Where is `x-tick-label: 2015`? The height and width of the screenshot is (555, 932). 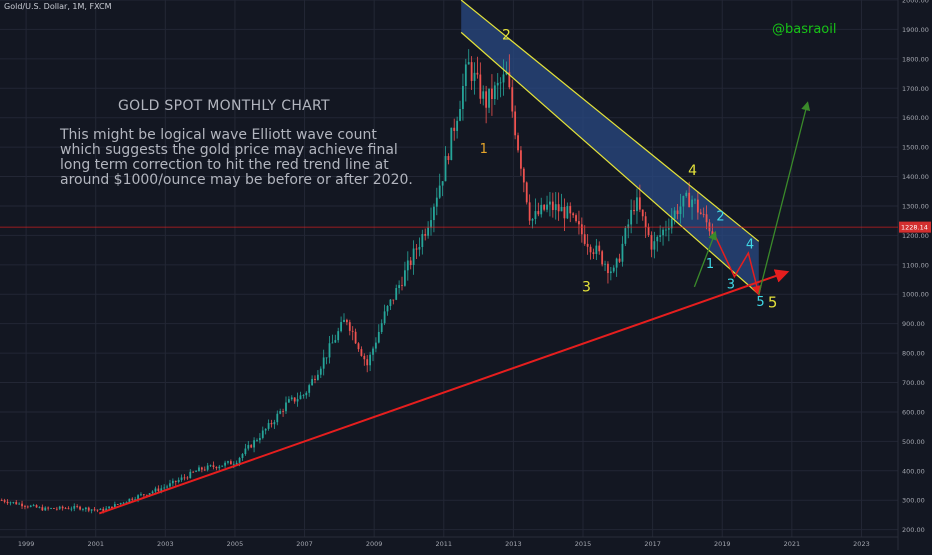 x-tick-label: 2015 is located at coordinates (583, 544).